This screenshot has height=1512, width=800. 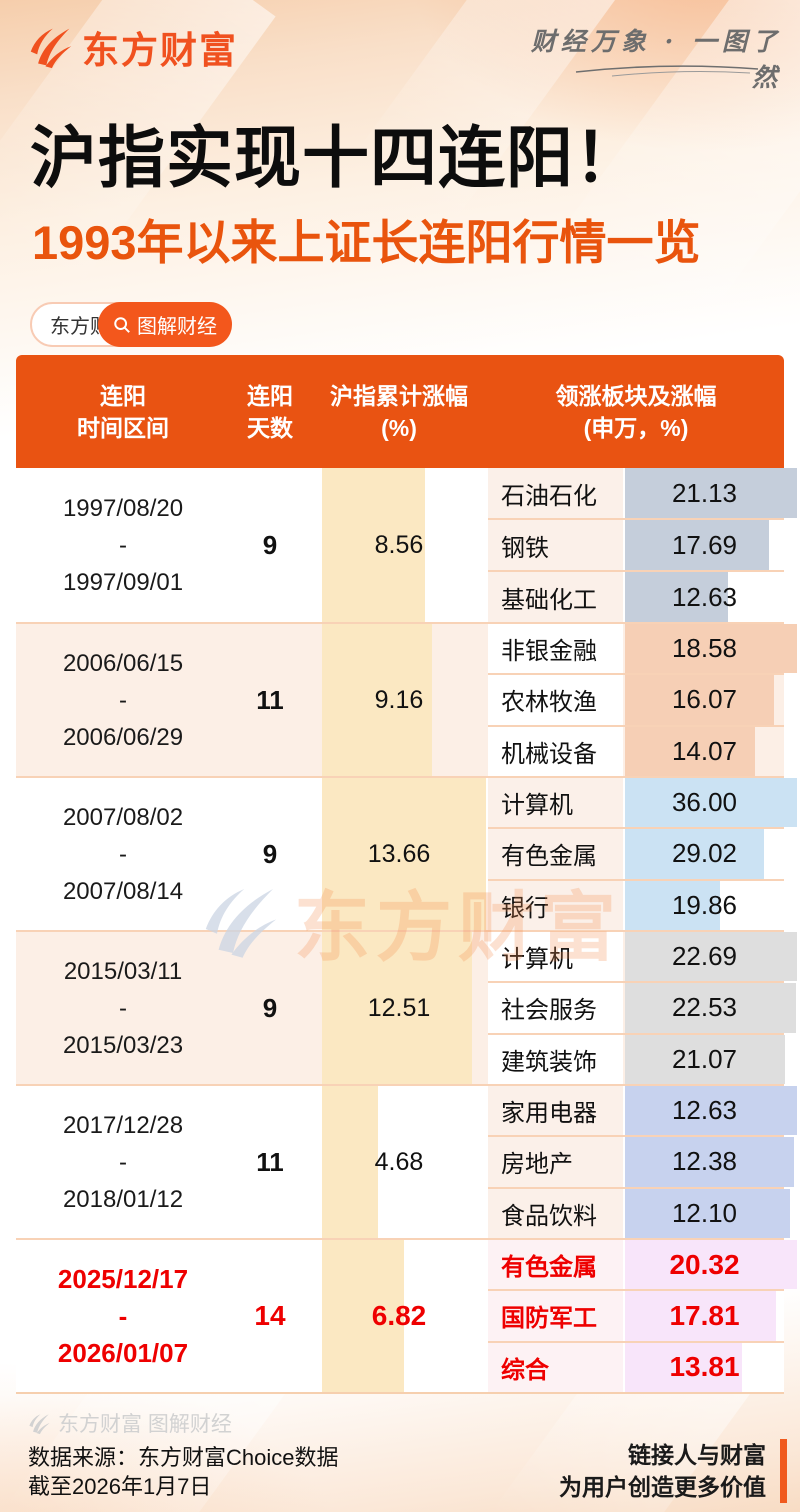 I want to click on tagline-swoosh, so click(x=667, y=71).